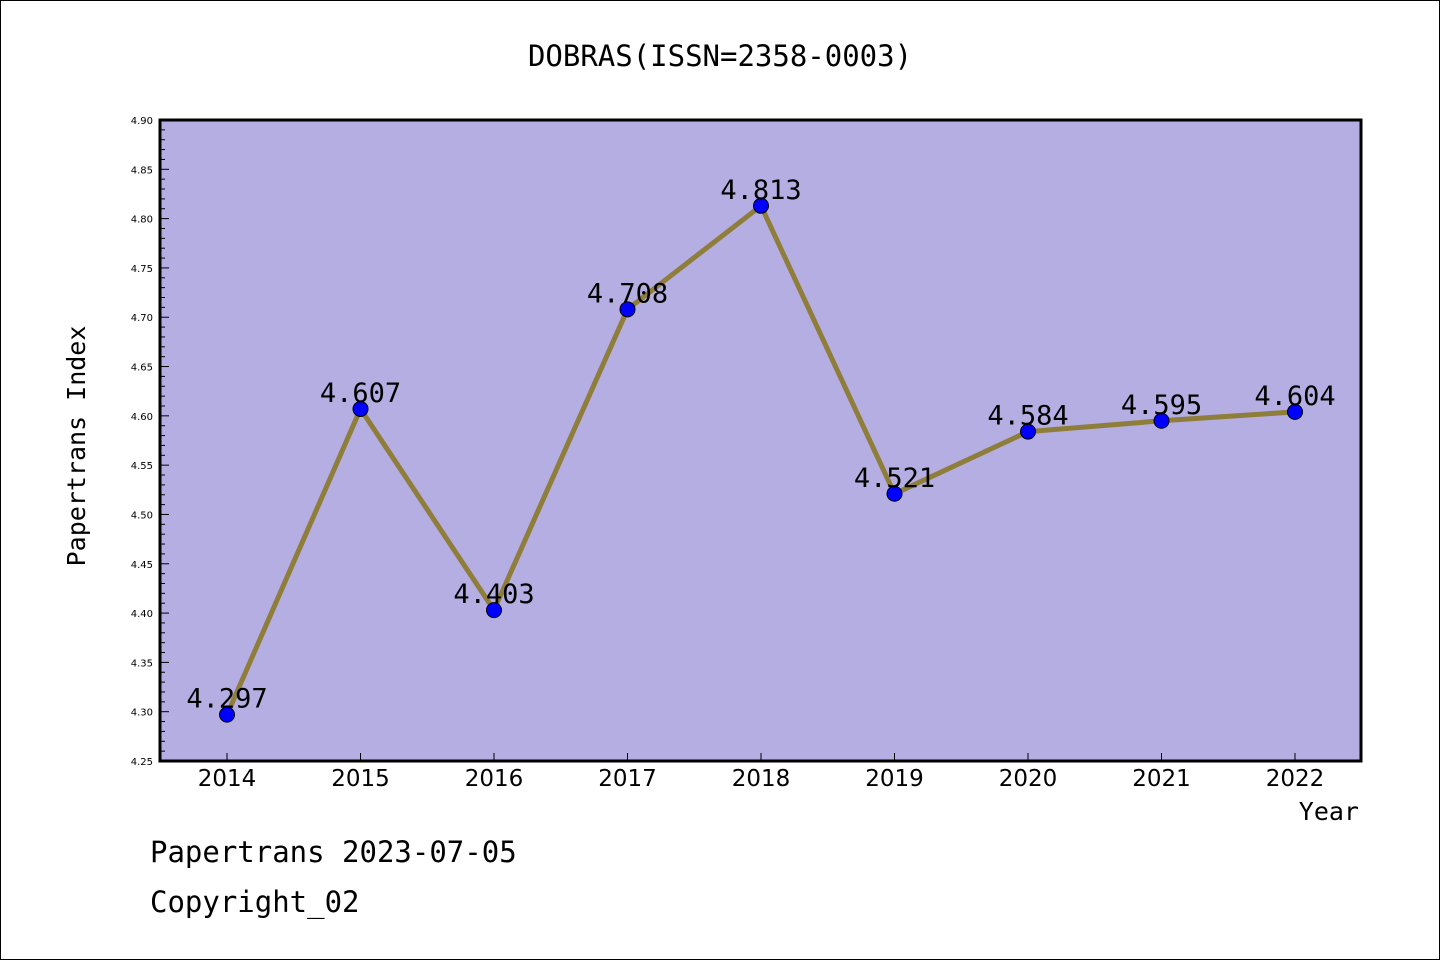 The width and height of the screenshot is (1440, 960). Describe the element at coordinates (142, 170) in the screenshot. I see `y-tick-label: 4.85` at that location.